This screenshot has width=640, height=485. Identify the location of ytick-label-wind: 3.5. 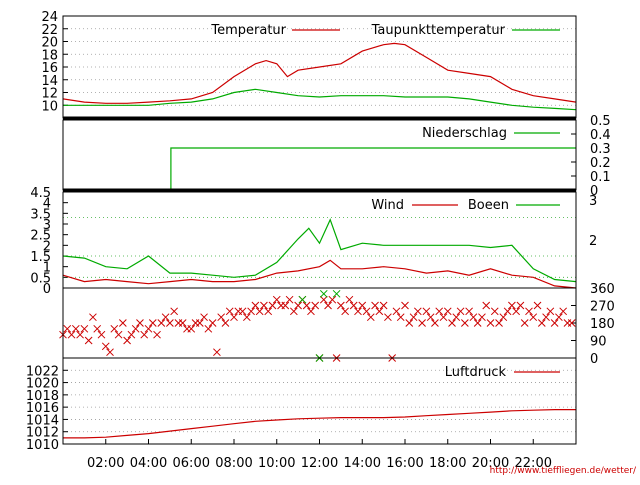
(40, 214).